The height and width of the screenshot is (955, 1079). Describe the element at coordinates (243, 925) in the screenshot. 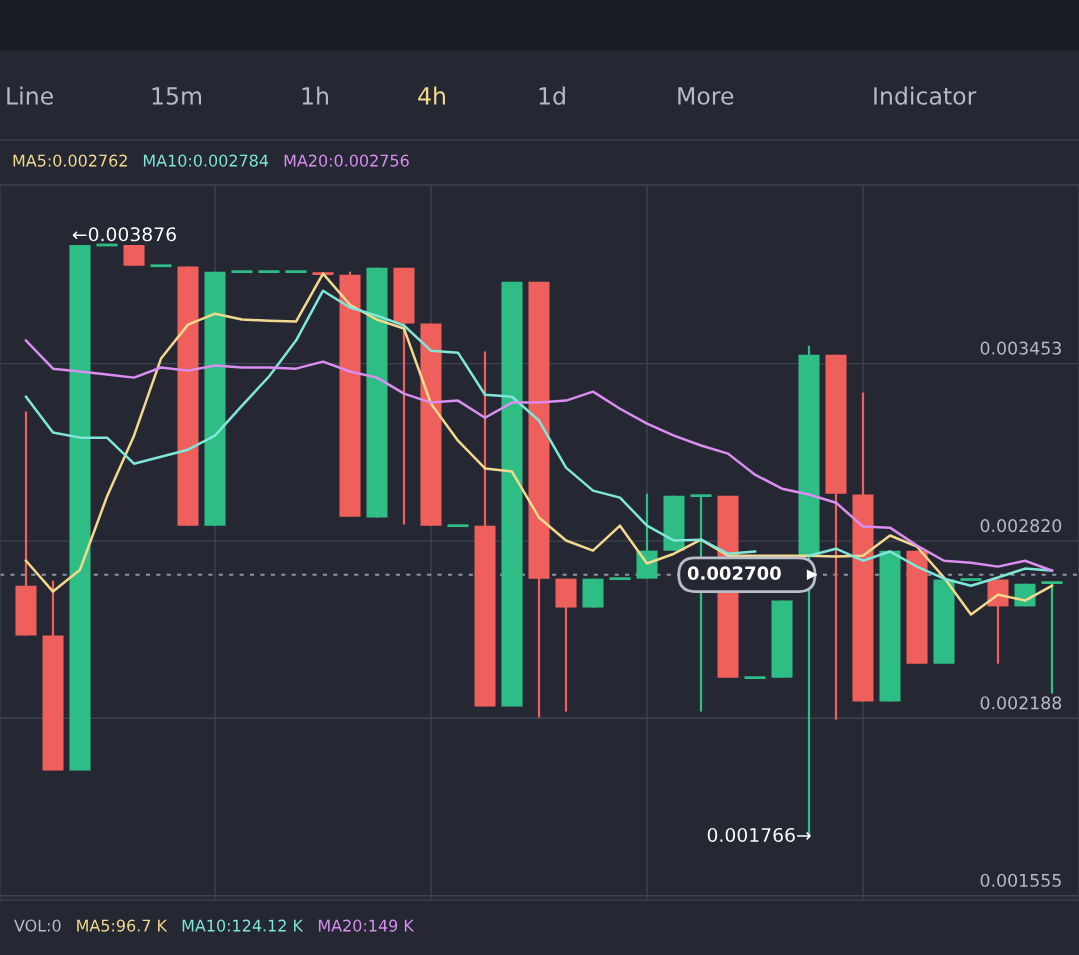

I see `text: MA10:124.12 K` at that location.